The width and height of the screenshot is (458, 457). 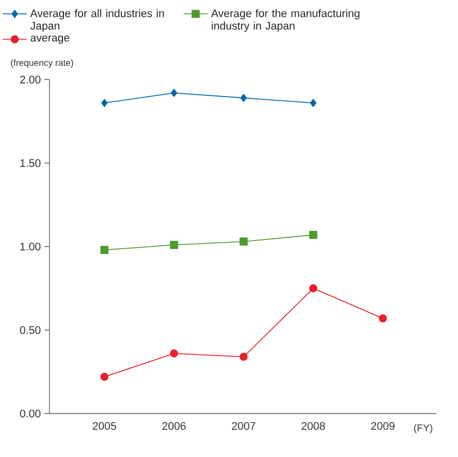 What do you see at coordinates (30, 80) in the screenshot?
I see `y-tick-label: 2.00` at bounding box center [30, 80].